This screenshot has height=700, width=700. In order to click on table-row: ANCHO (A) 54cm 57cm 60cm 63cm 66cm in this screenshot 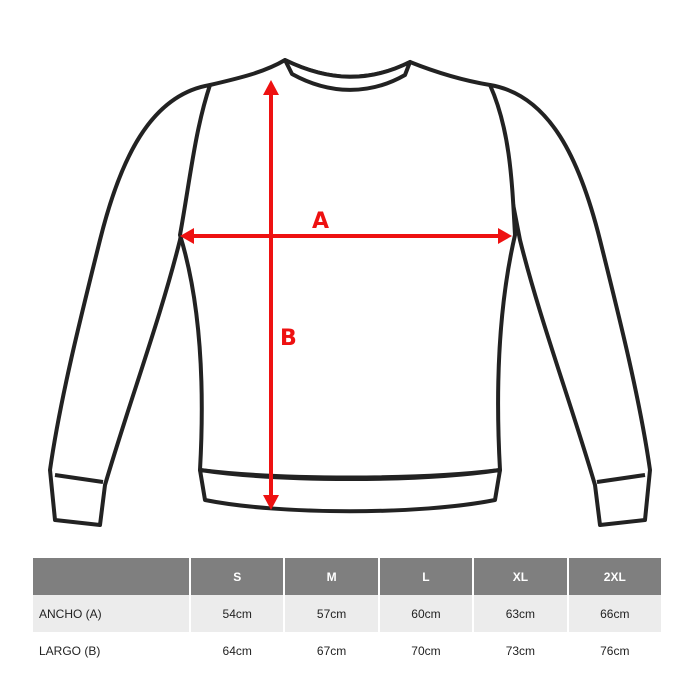, I will do `click(348, 613)`.